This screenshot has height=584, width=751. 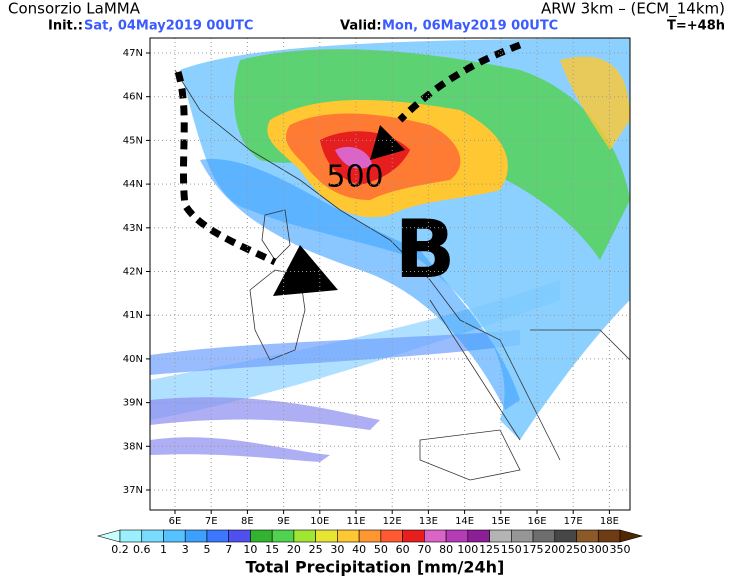 I want to click on colorbar-label: 40, so click(x=359, y=549).